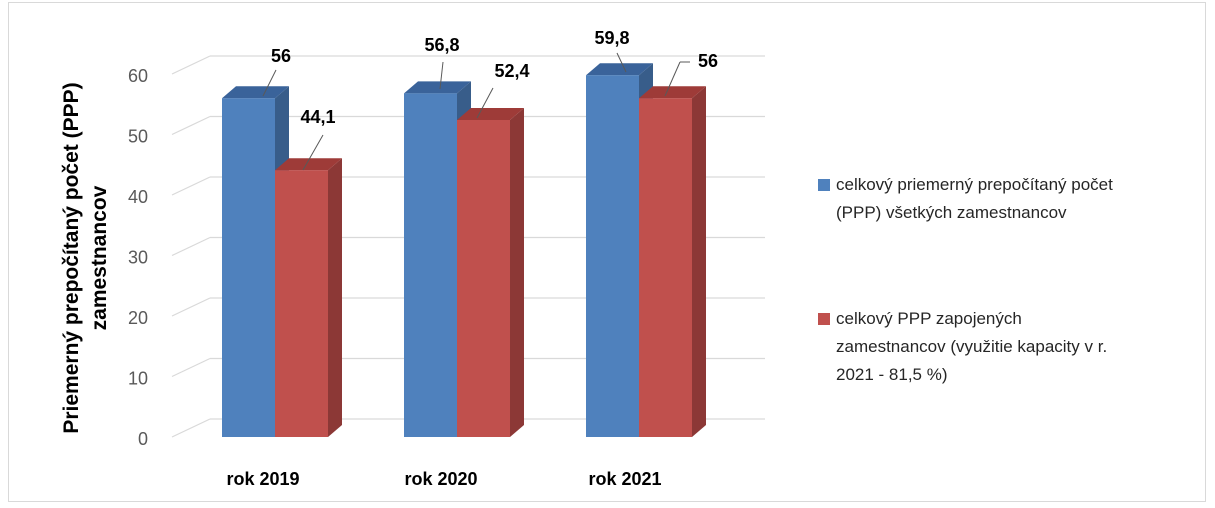  Describe the element at coordinates (138, 137) in the screenshot. I see `y-tick-label: 50` at that location.